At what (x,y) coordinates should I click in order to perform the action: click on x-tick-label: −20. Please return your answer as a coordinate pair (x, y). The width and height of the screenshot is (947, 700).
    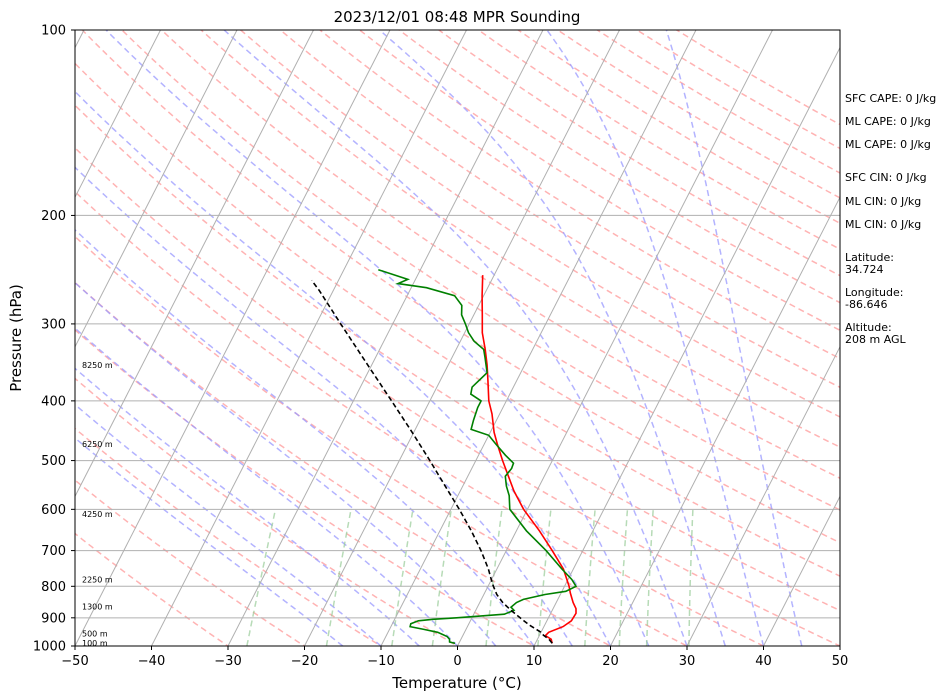
    Looking at the image, I should click on (304, 661).